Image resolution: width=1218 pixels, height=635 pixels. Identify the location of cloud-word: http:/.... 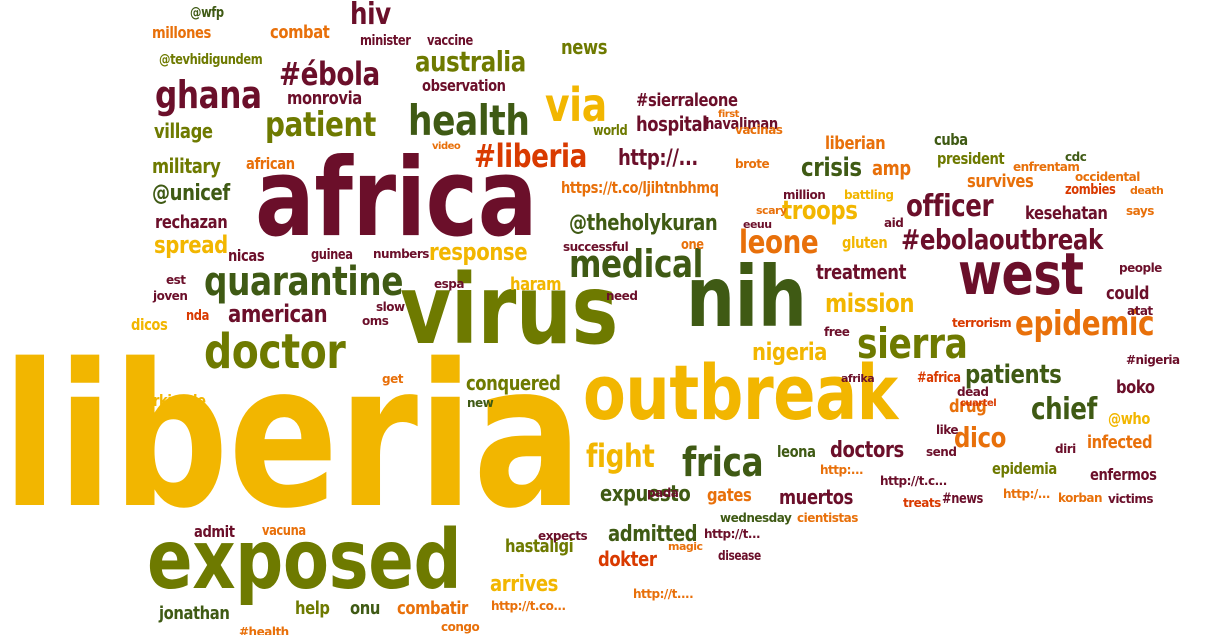
(1026, 494).